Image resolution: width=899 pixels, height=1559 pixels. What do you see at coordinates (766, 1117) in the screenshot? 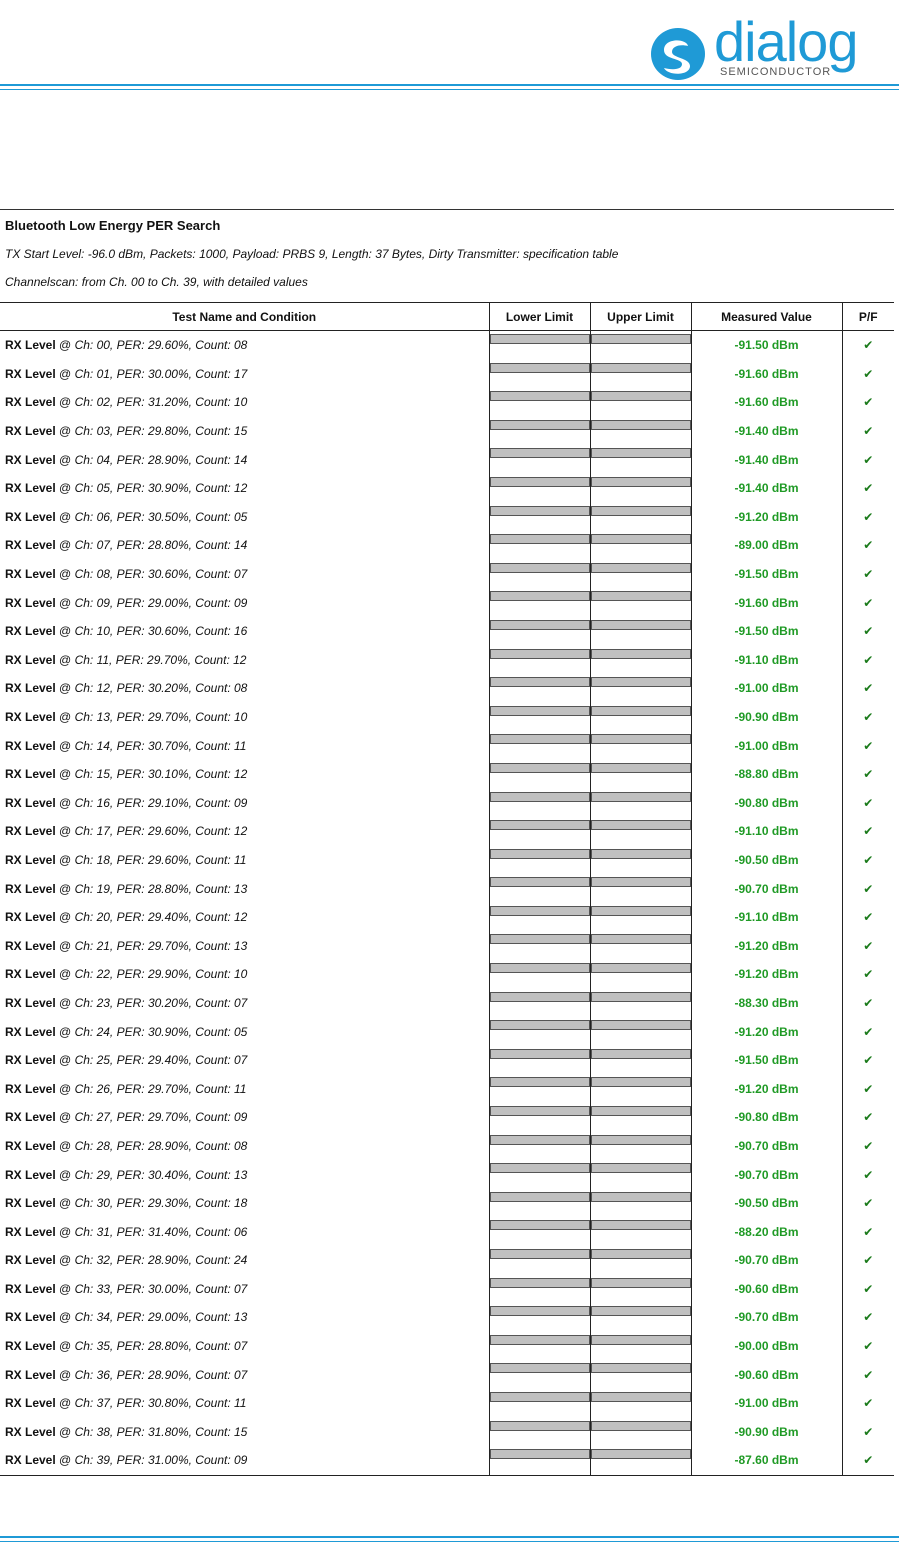
I see `measured-value: -90.80 dBm` at bounding box center [766, 1117].